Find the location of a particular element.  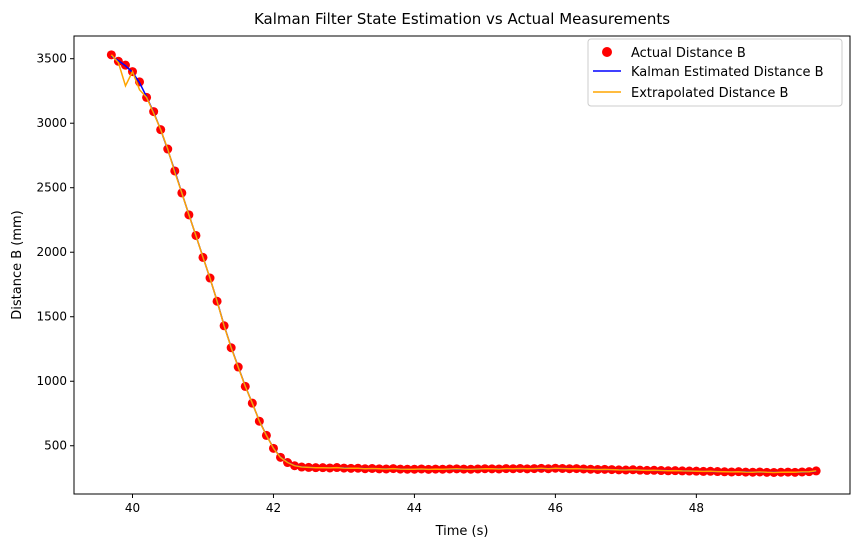

x-tick-label: 48 is located at coordinates (696, 508).